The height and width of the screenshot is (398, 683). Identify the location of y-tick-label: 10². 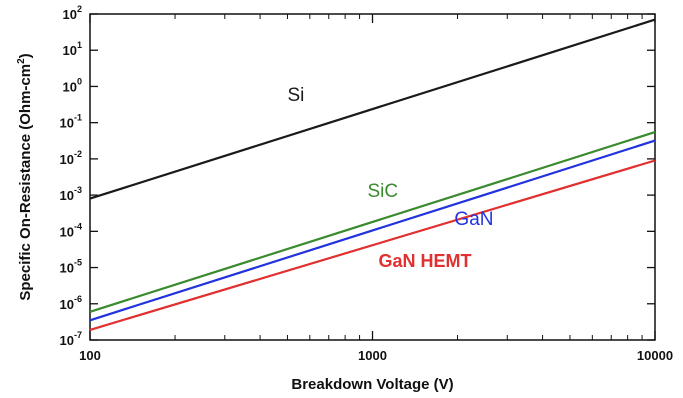
(72, 13).